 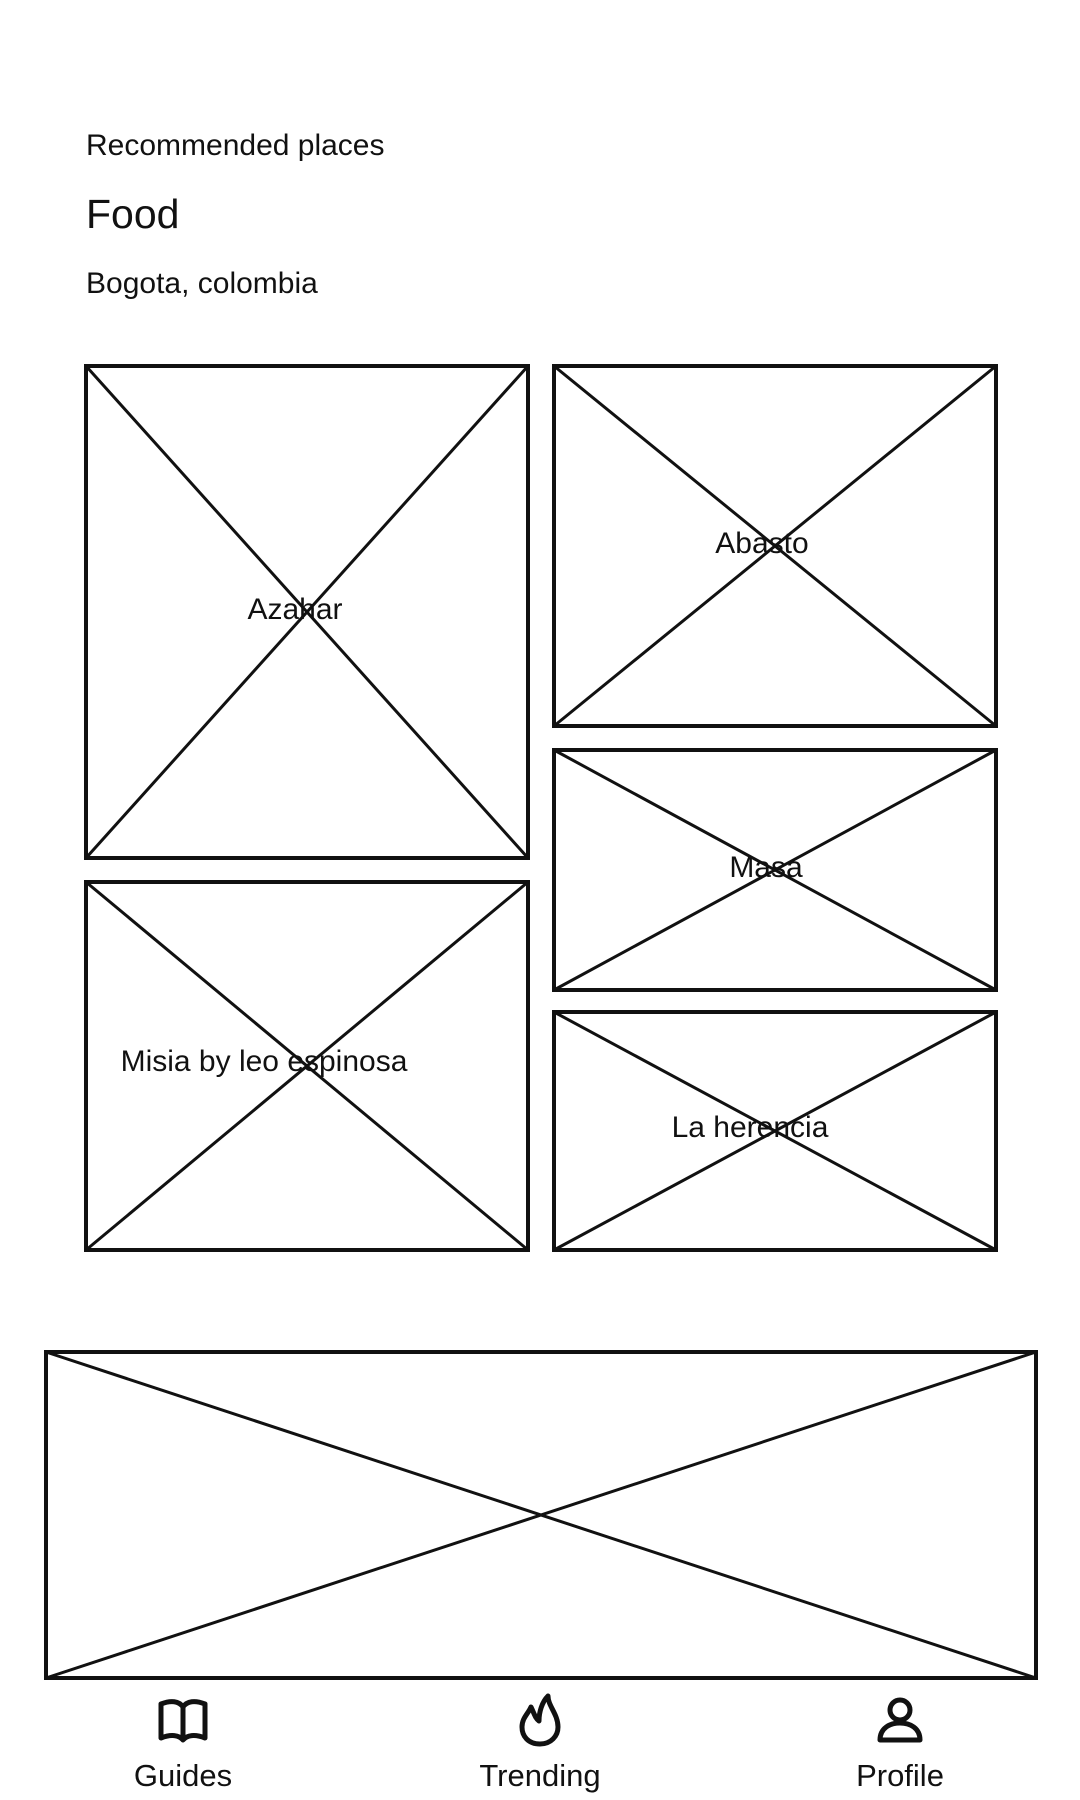 I want to click on place-name: Azahar, so click(x=295, y=609).